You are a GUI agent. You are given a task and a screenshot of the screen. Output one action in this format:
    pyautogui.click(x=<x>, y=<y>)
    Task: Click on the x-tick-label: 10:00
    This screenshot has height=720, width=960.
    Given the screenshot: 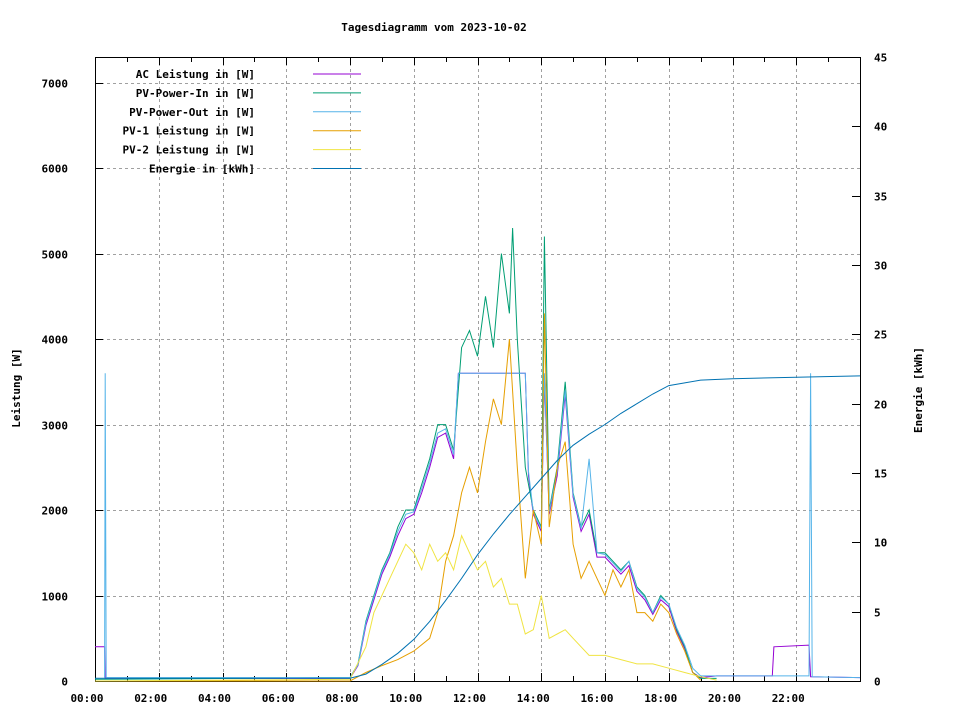 What is the action you would take?
    pyautogui.click(x=405, y=698)
    